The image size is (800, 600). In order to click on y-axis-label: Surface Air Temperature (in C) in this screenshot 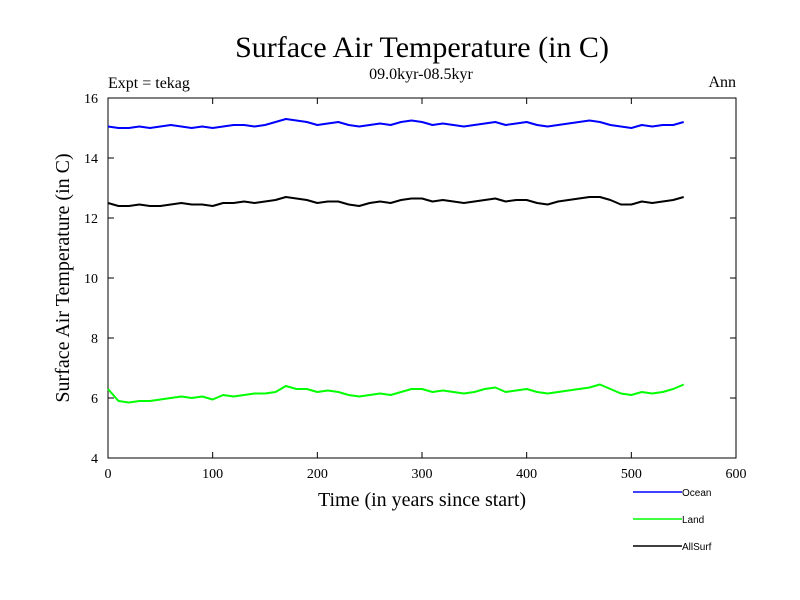, I will do `click(63, 277)`.